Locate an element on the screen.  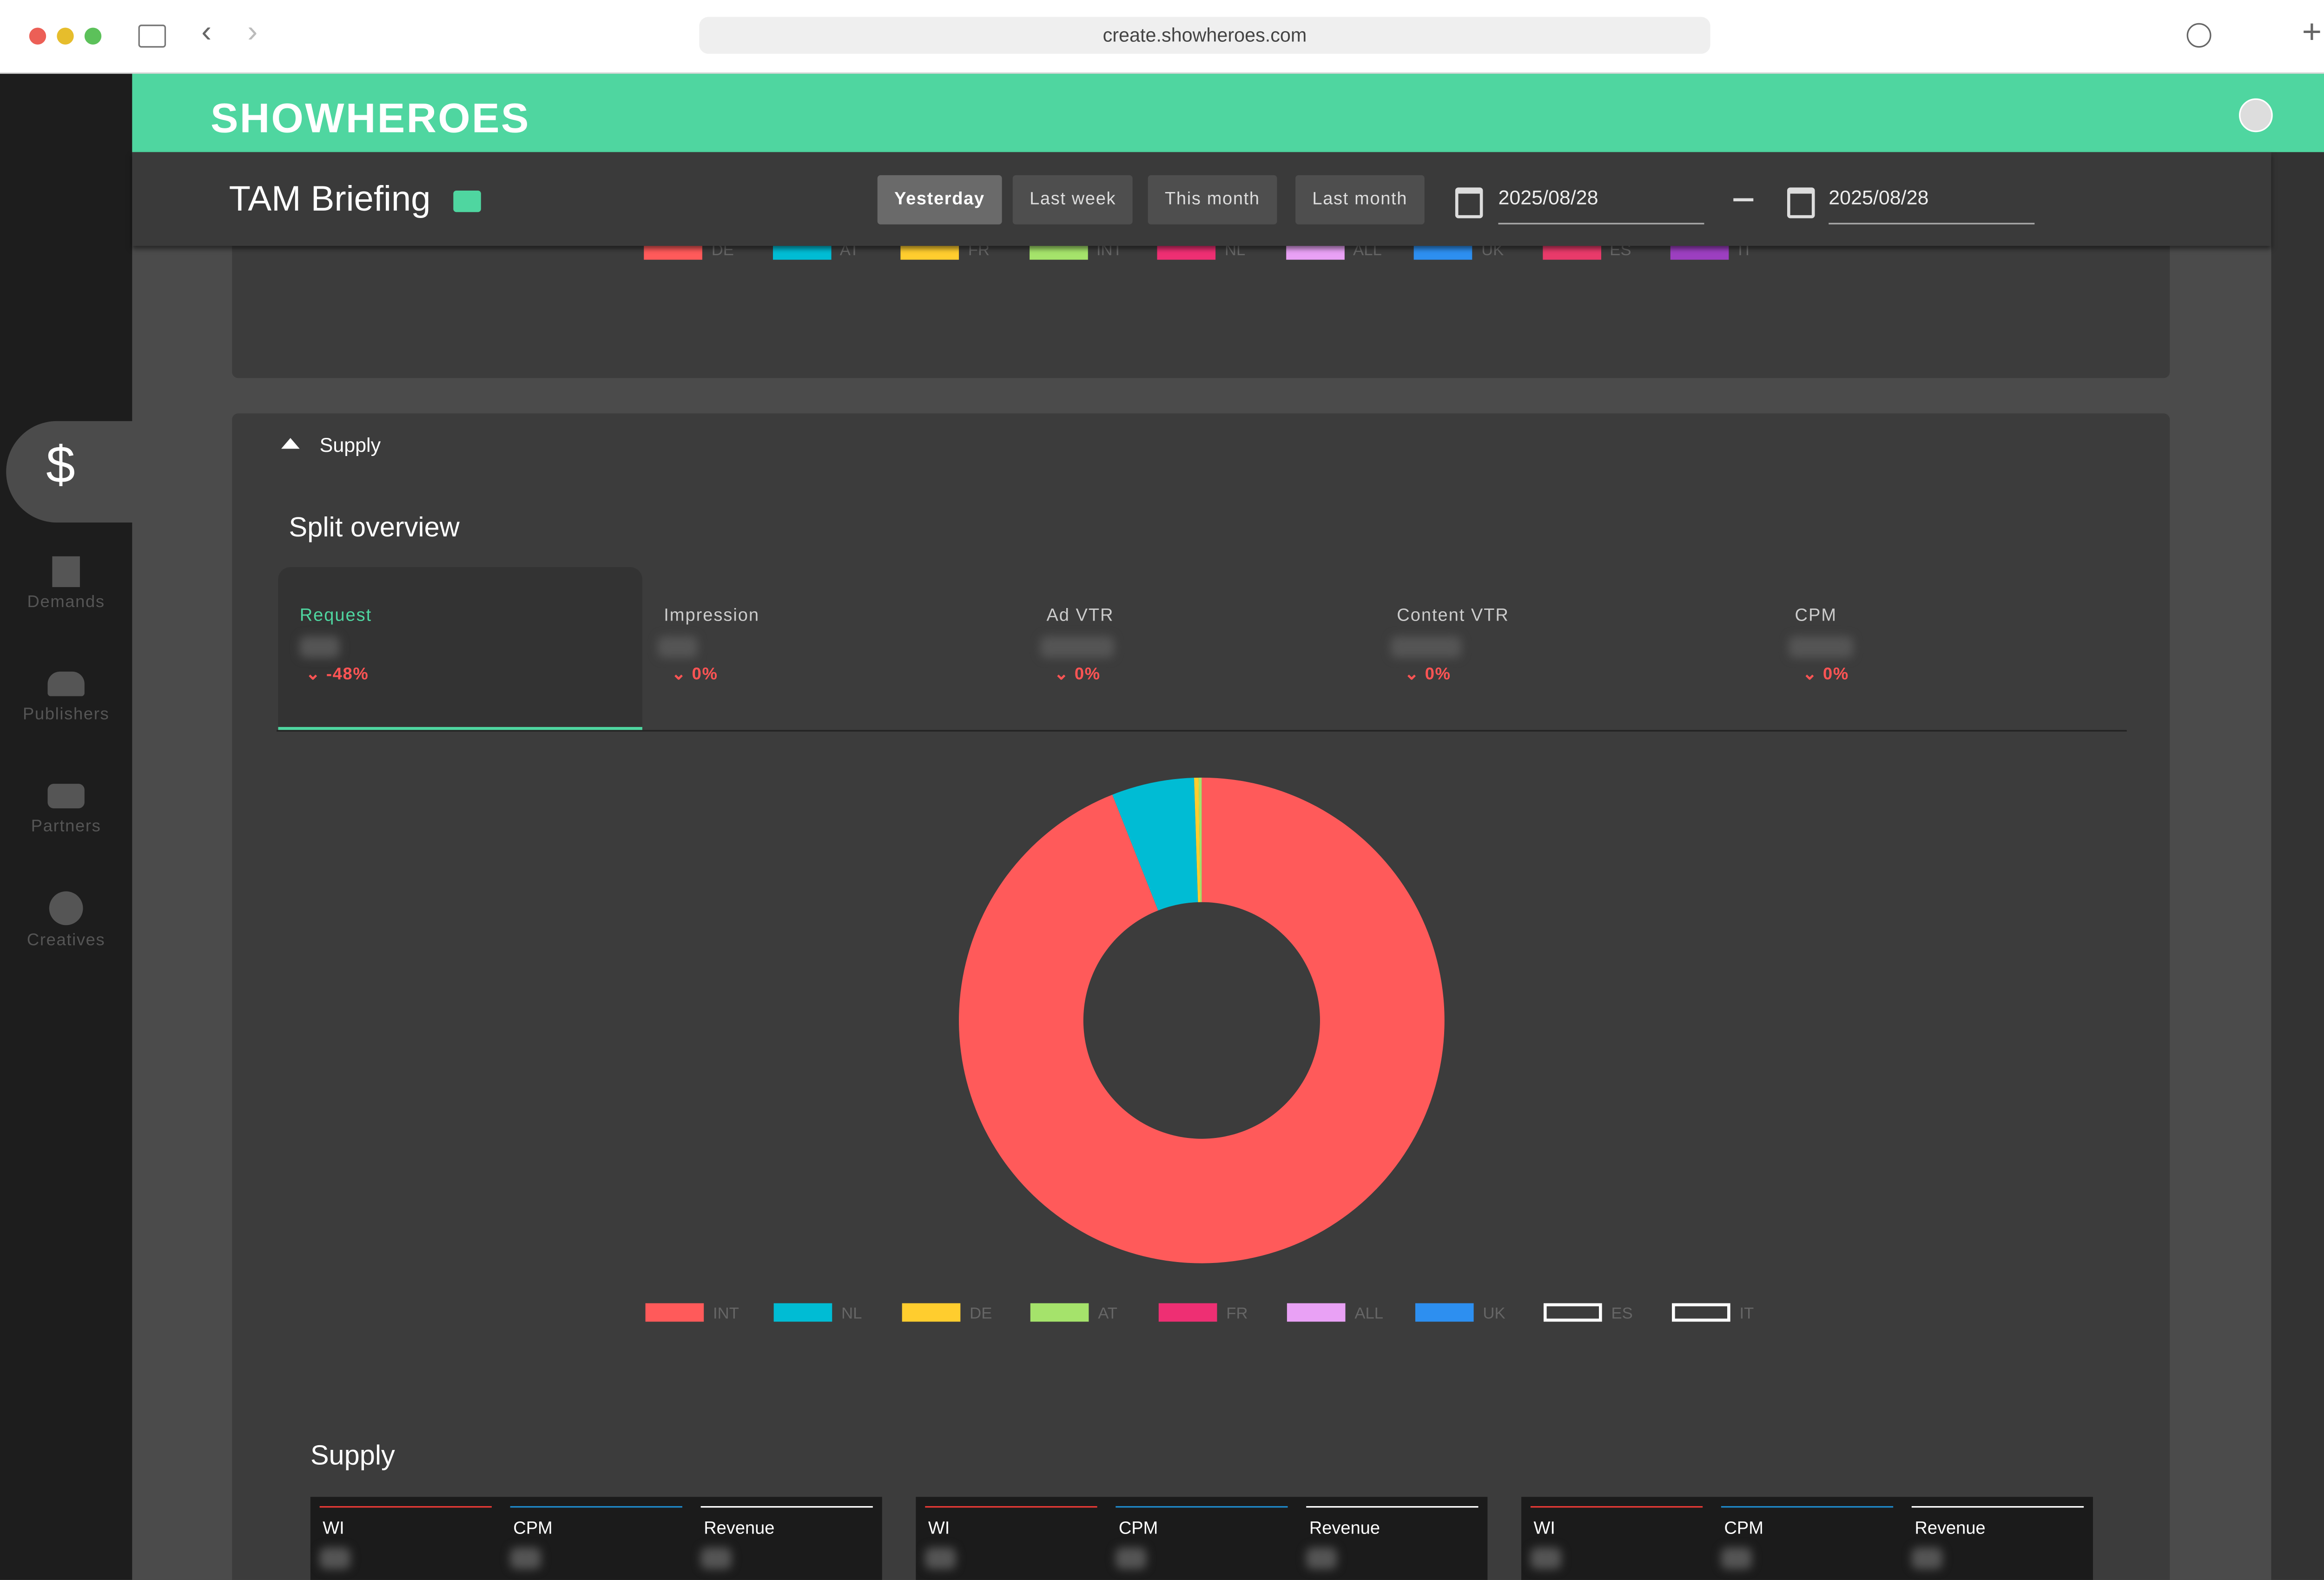
legend-label: IT is located at coordinates (1747, 1313).